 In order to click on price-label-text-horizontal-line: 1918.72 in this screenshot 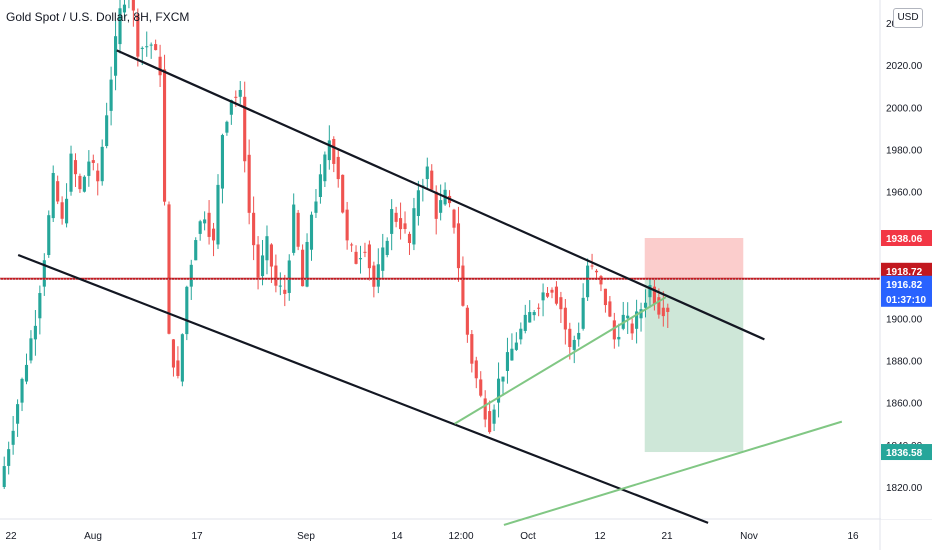, I will do `click(904, 272)`.